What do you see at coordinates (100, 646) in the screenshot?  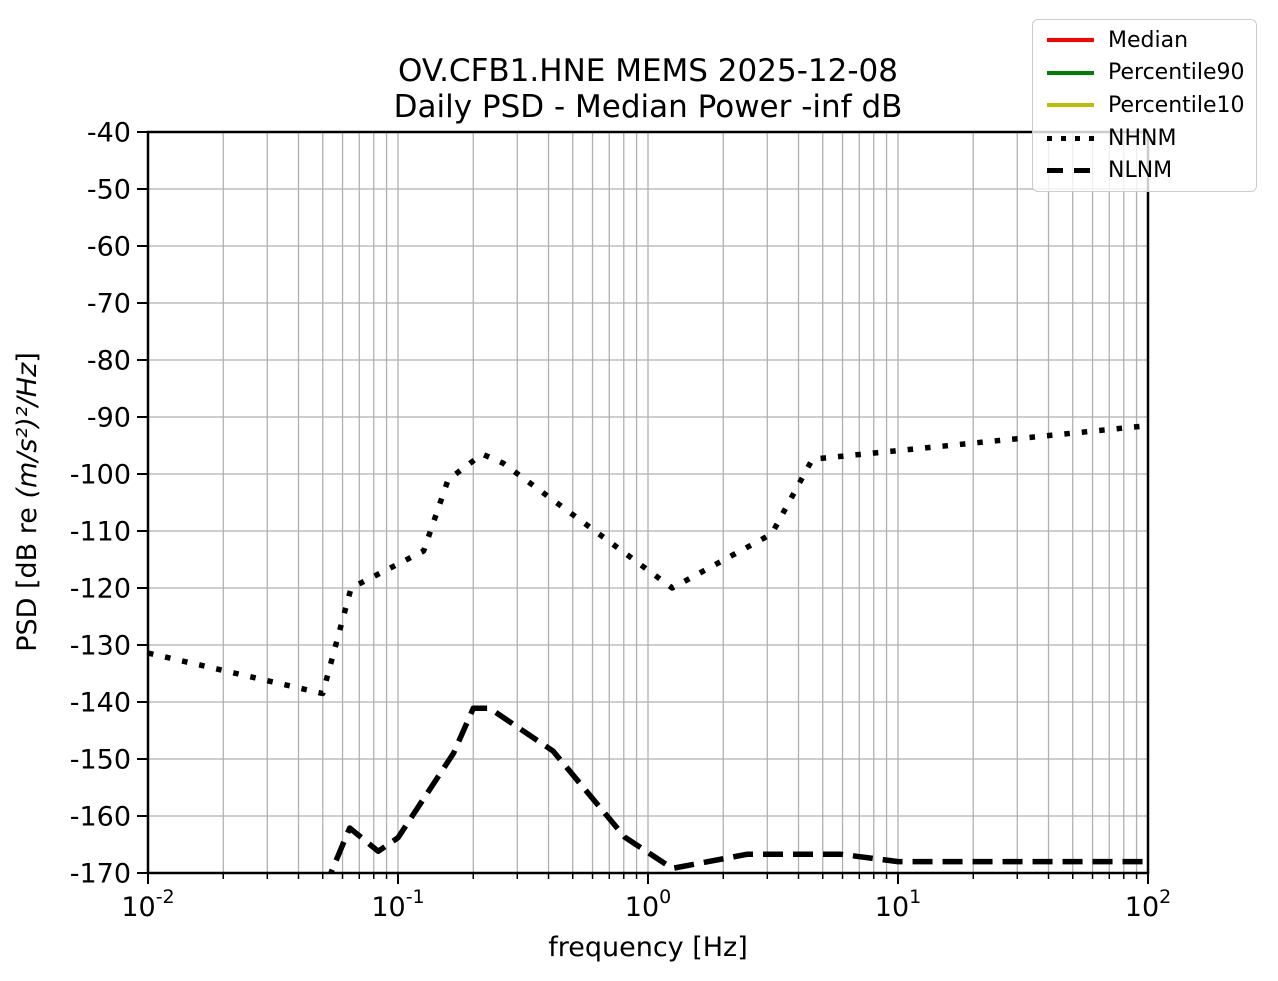 I see `y-tick-label: -130` at bounding box center [100, 646].